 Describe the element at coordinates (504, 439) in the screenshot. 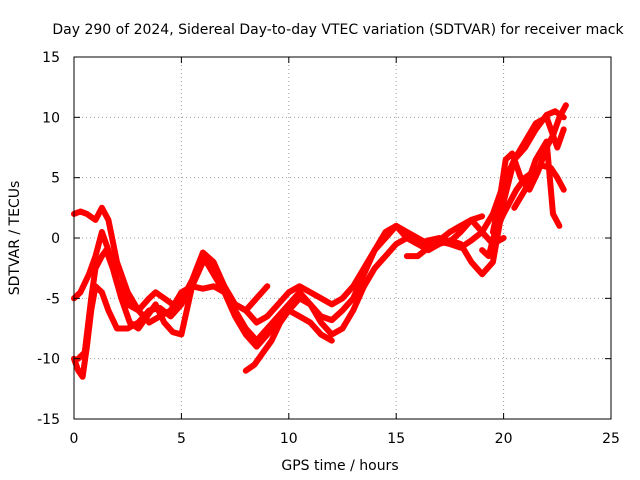

I see `x-tick-label: 20` at that location.